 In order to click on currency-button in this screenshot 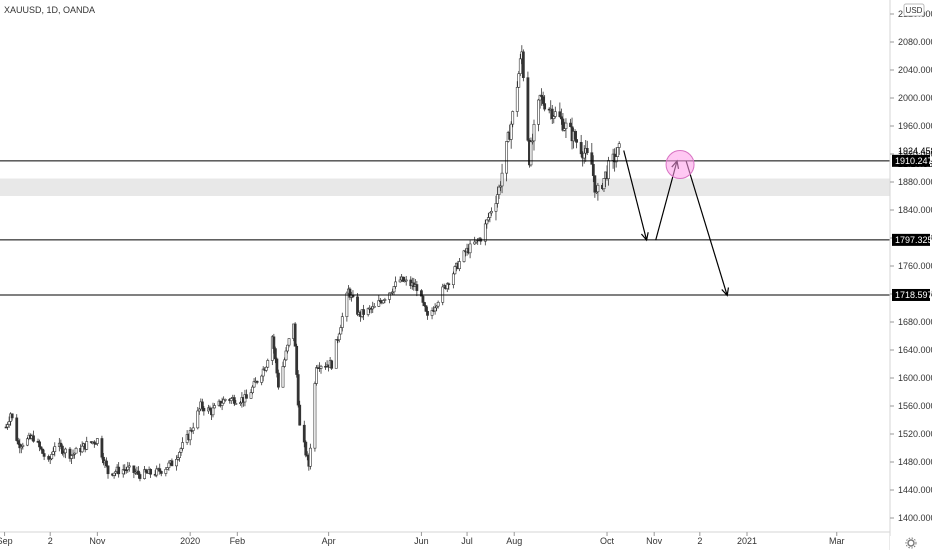, I will do `click(914, 10)`.